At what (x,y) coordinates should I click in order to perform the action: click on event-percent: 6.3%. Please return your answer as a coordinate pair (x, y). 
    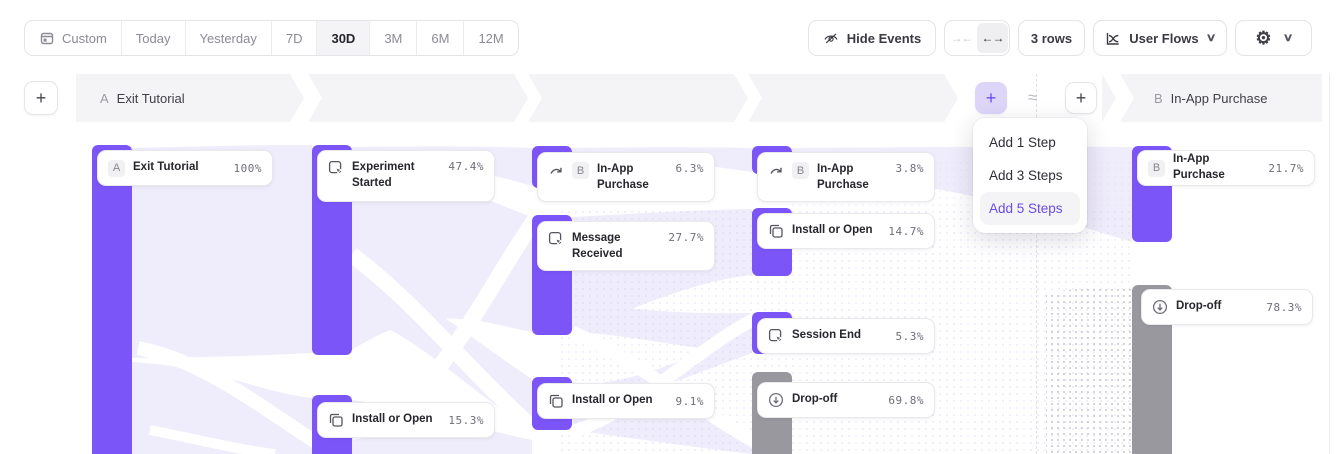
    Looking at the image, I should click on (689, 168).